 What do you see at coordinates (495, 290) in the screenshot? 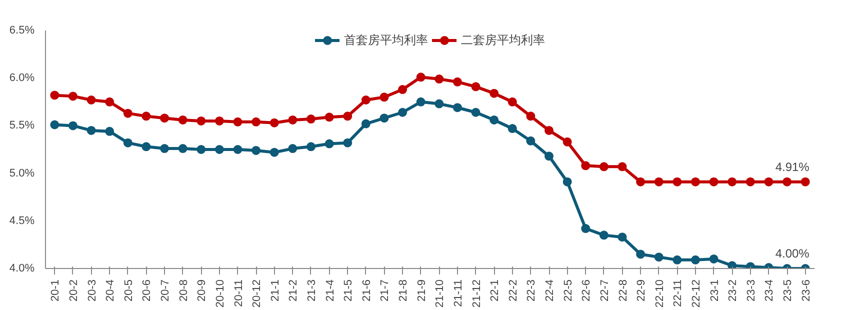
I see `x-tick-label: 22-1` at bounding box center [495, 290].